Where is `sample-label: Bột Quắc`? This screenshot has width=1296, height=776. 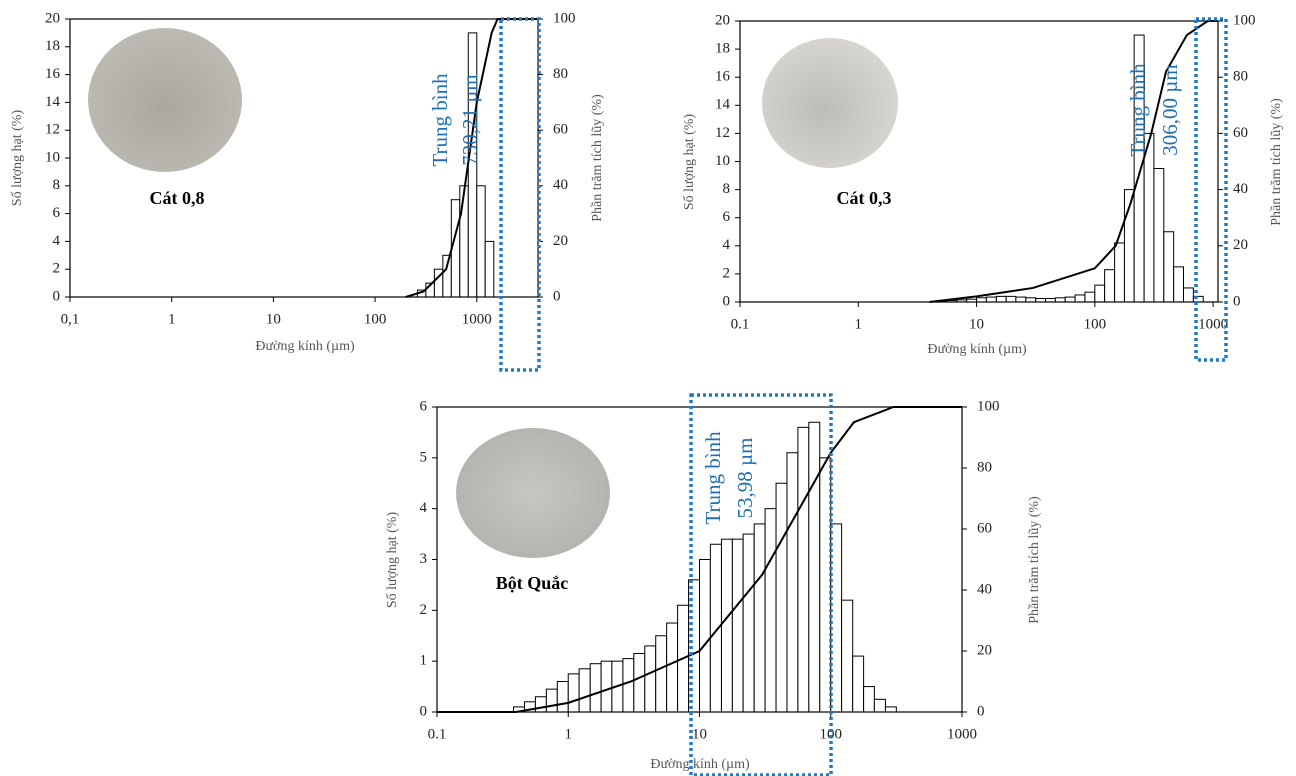 sample-label: Bột Quắc is located at coordinates (532, 583).